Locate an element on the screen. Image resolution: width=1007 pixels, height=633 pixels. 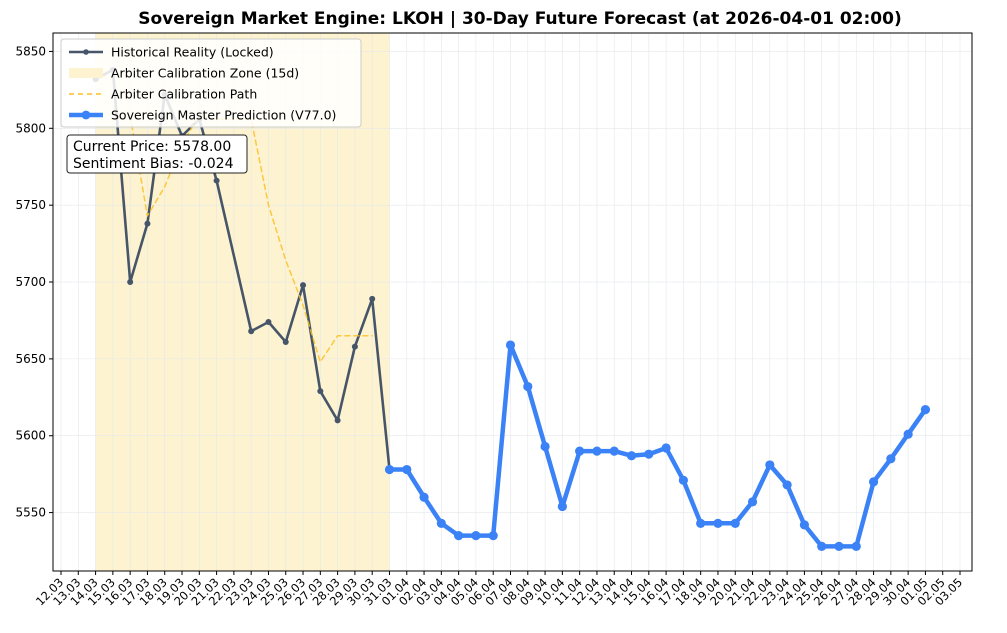
legend-label: Arbiter Calibration Zone (15d) is located at coordinates (205, 73).